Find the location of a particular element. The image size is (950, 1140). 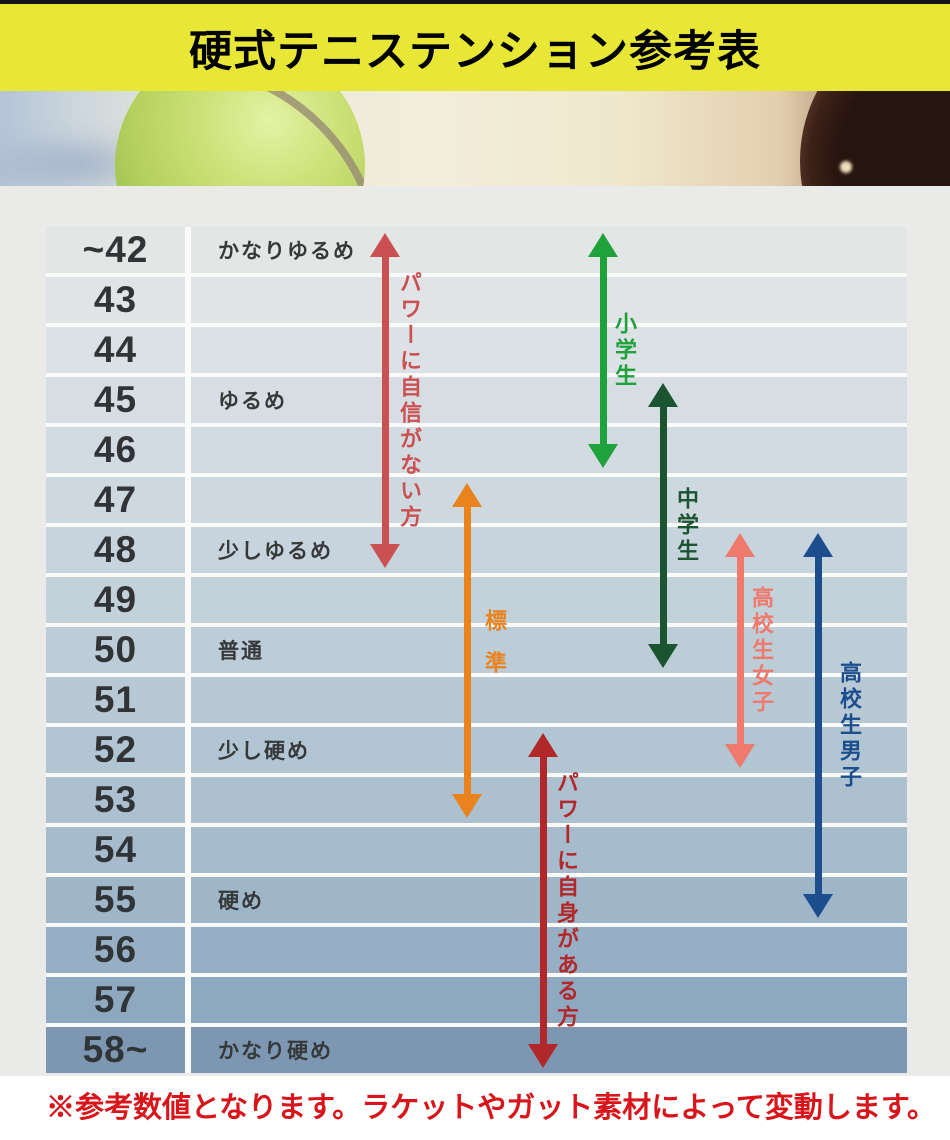

table-row: 50 普通 is located at coordinates (476, 650).